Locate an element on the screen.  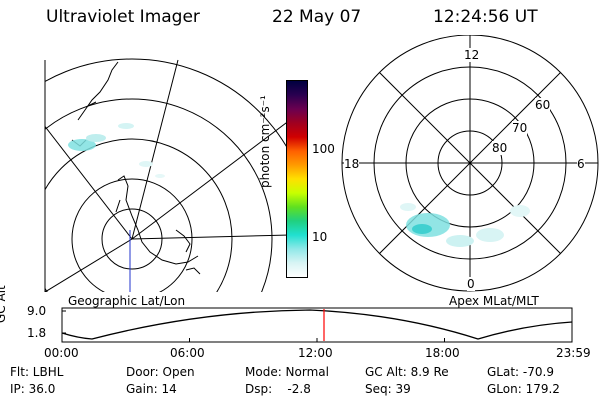
orbit-xtick-1200: 12:00 is located at coordinates (315, 353).